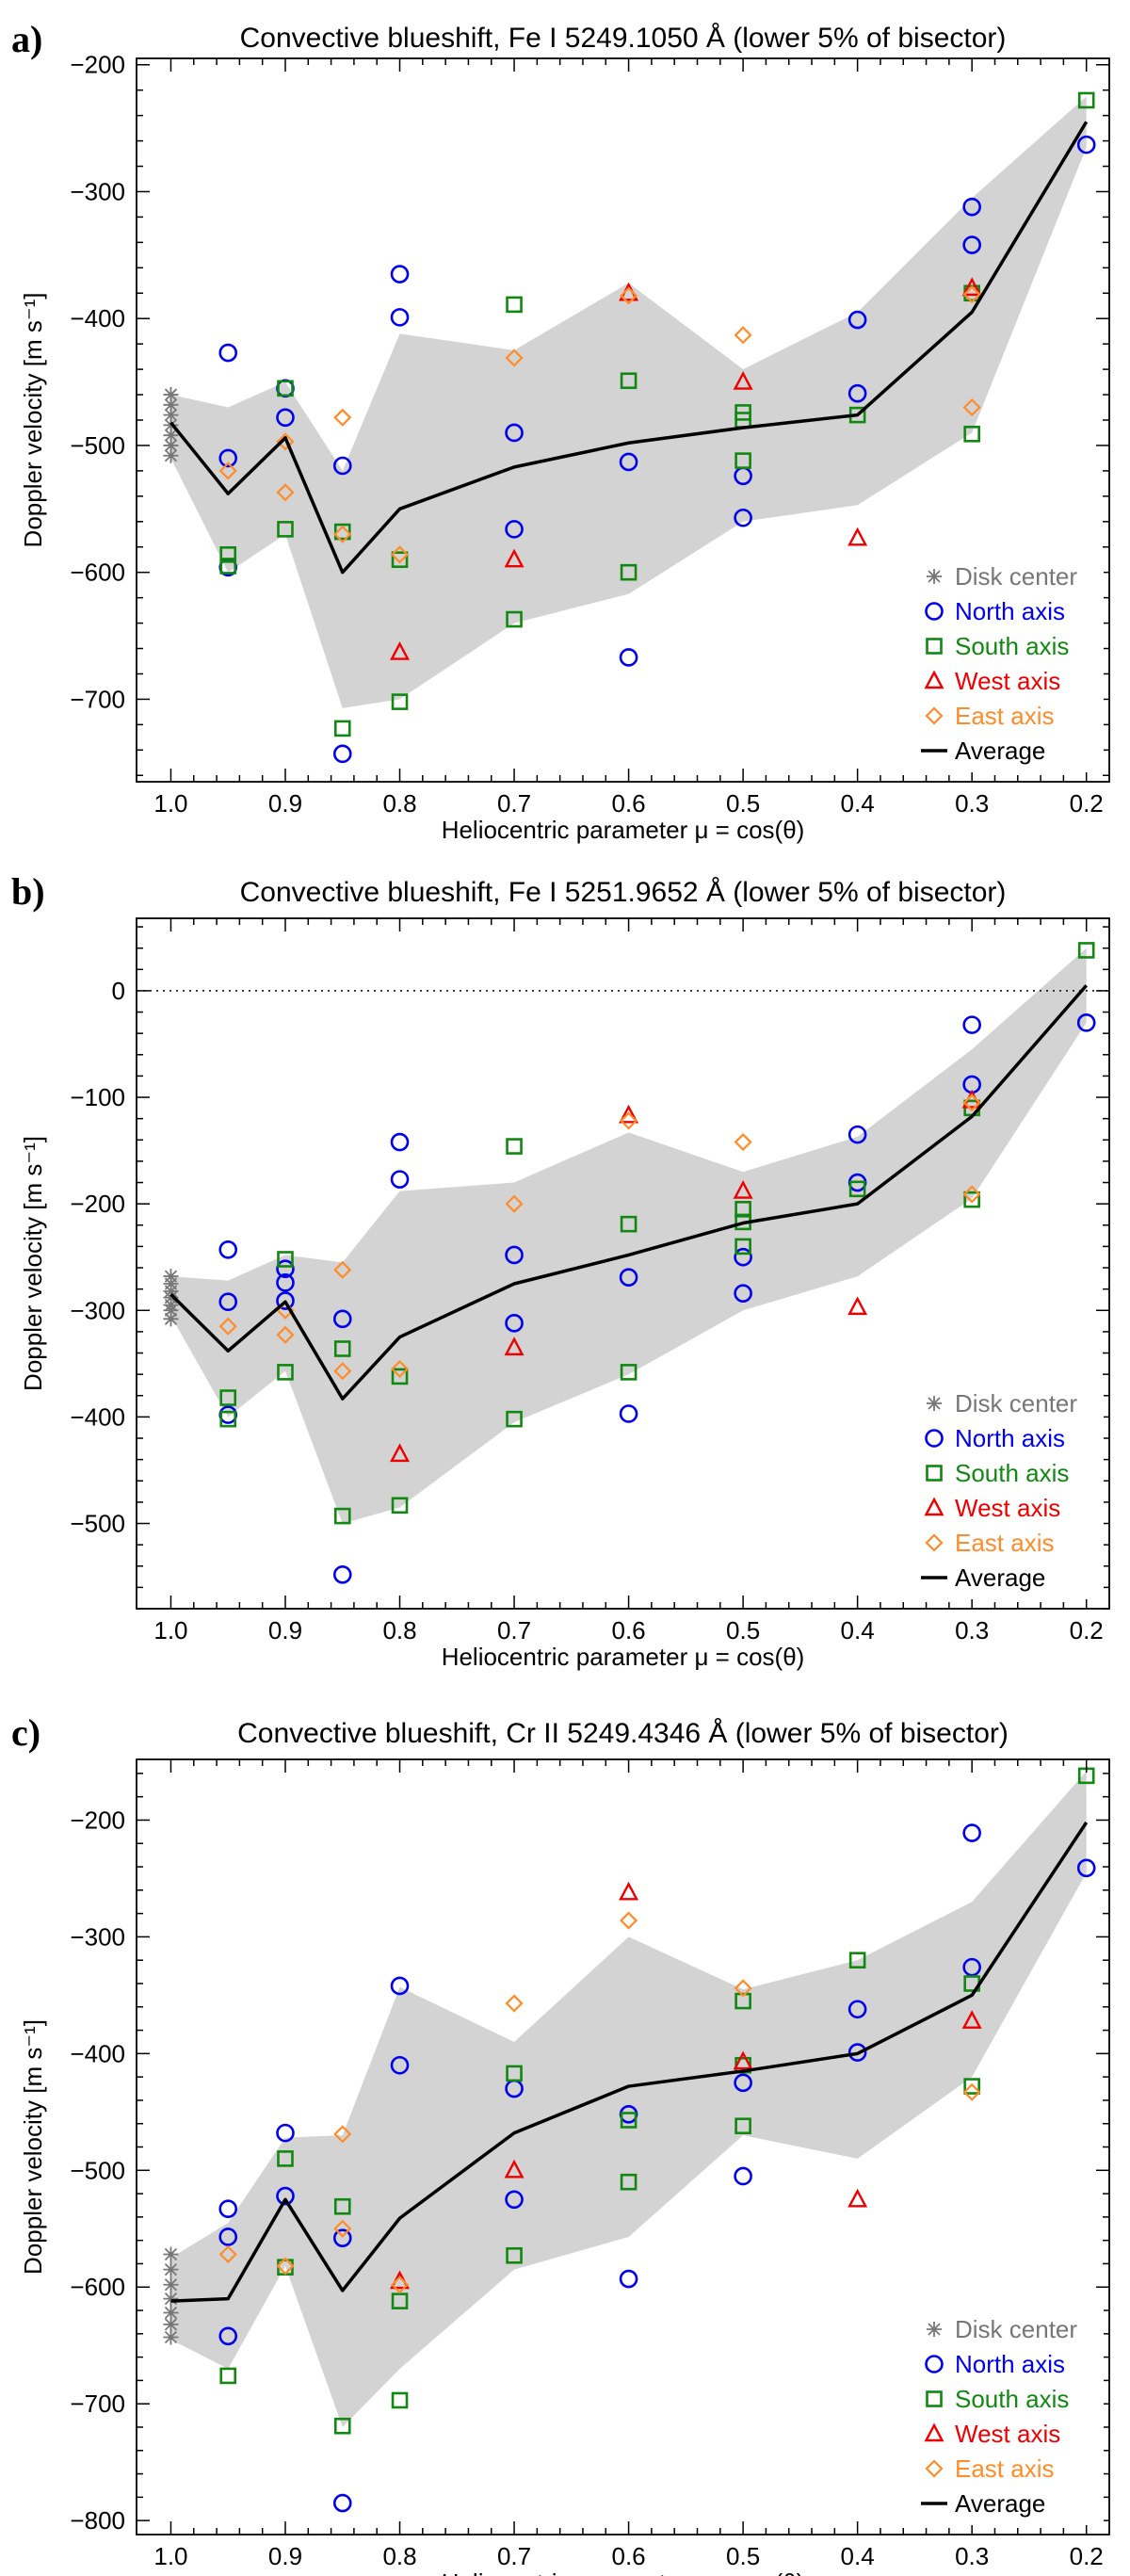  Describe the element at coordinates (743, 1630) in the screenshot. I see `x-tick-label: 0.5` at that location.